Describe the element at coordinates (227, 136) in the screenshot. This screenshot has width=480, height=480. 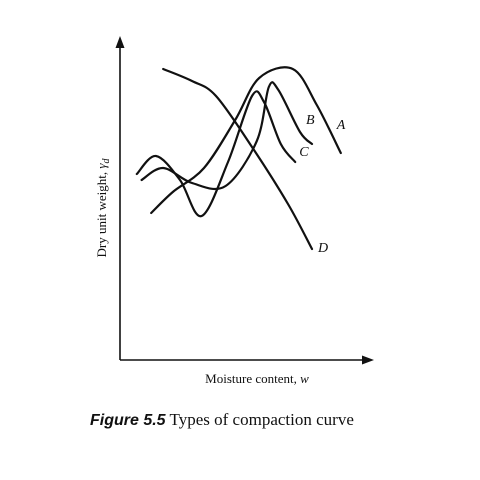
I see `curve-b` at that location.